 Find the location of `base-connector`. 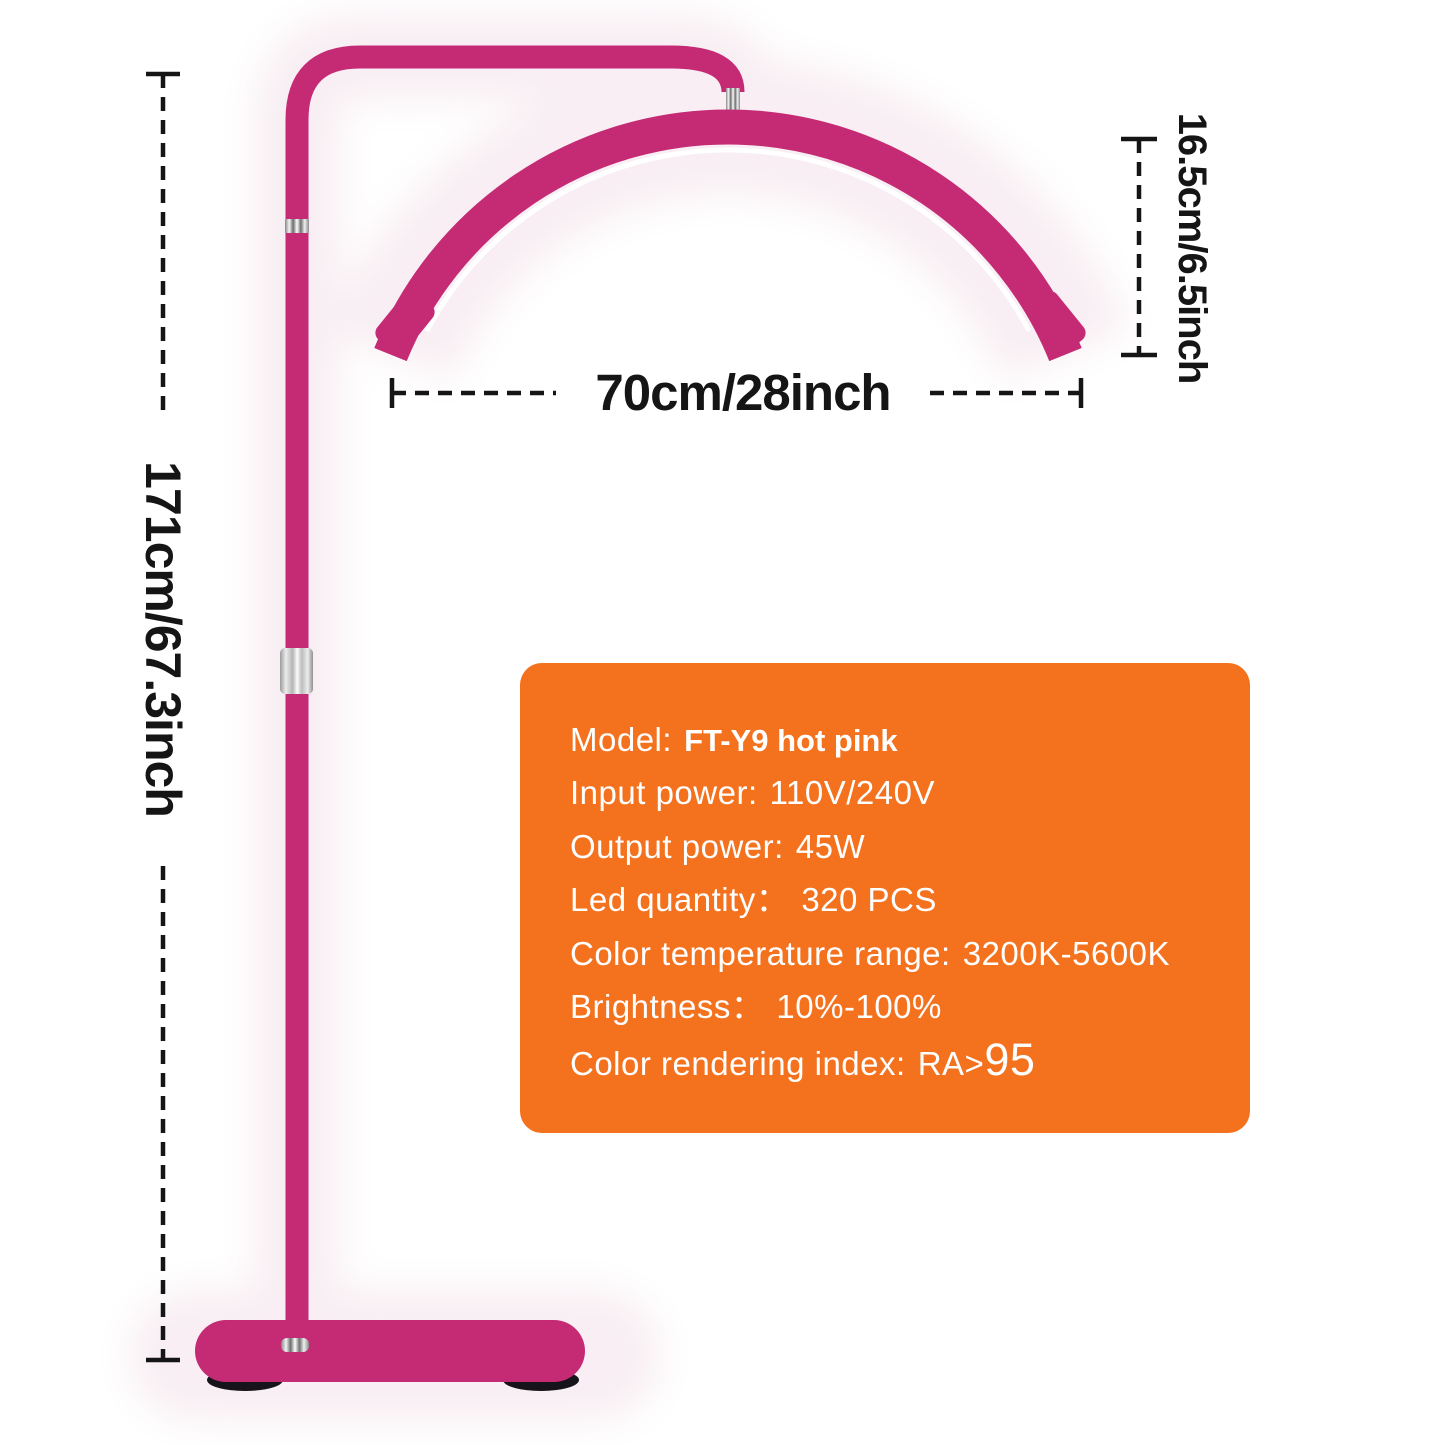

base-connector is located at coordinates (295, 1345).